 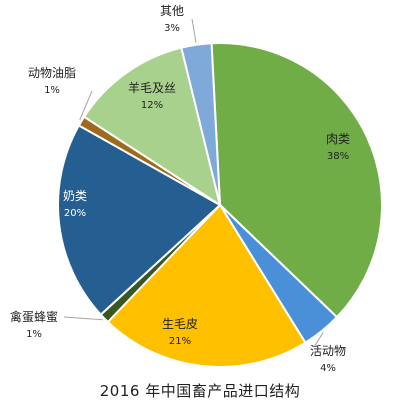 I want to click on slice-label-5: 奶类, so click(x=75, y=196).